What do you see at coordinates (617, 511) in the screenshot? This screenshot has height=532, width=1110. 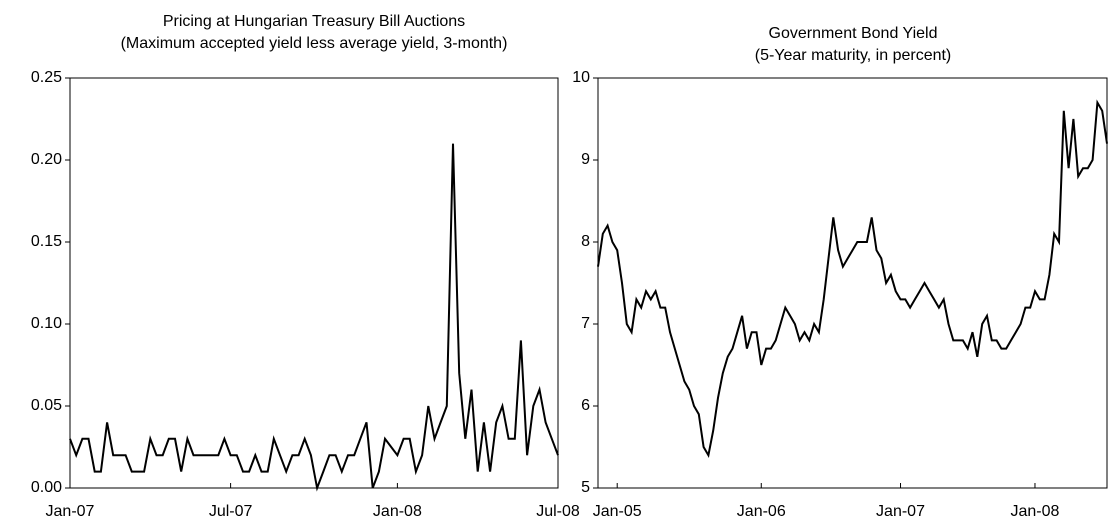 I see `x-tick-label: Jan-05` at bounding box center [617, 511].